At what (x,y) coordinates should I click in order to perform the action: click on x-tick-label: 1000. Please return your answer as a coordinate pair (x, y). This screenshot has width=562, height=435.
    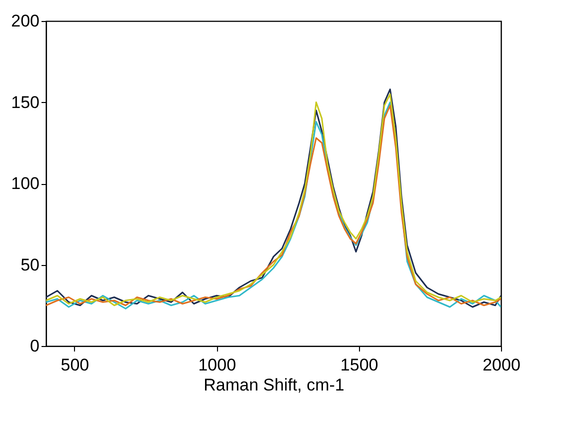
    Looking at the image, I should click on (217, 365).